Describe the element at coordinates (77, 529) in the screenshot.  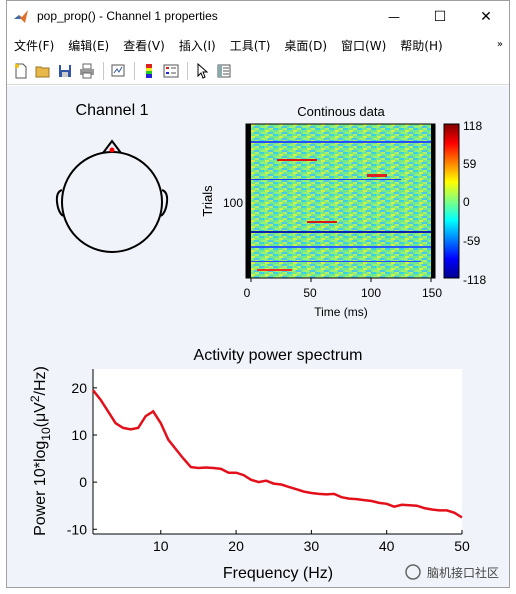
I see `spectrum-ytick-label: -10` at that location.